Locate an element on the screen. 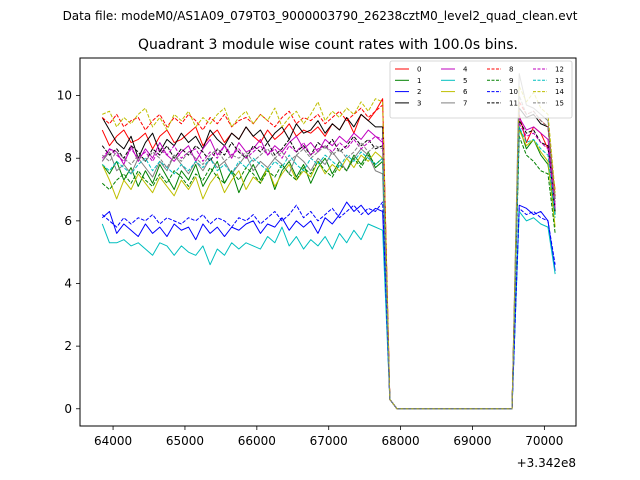 The height and width of the screenshot is (480, 640). x-tick-label: 68000 is located at coordinates (401, 441).